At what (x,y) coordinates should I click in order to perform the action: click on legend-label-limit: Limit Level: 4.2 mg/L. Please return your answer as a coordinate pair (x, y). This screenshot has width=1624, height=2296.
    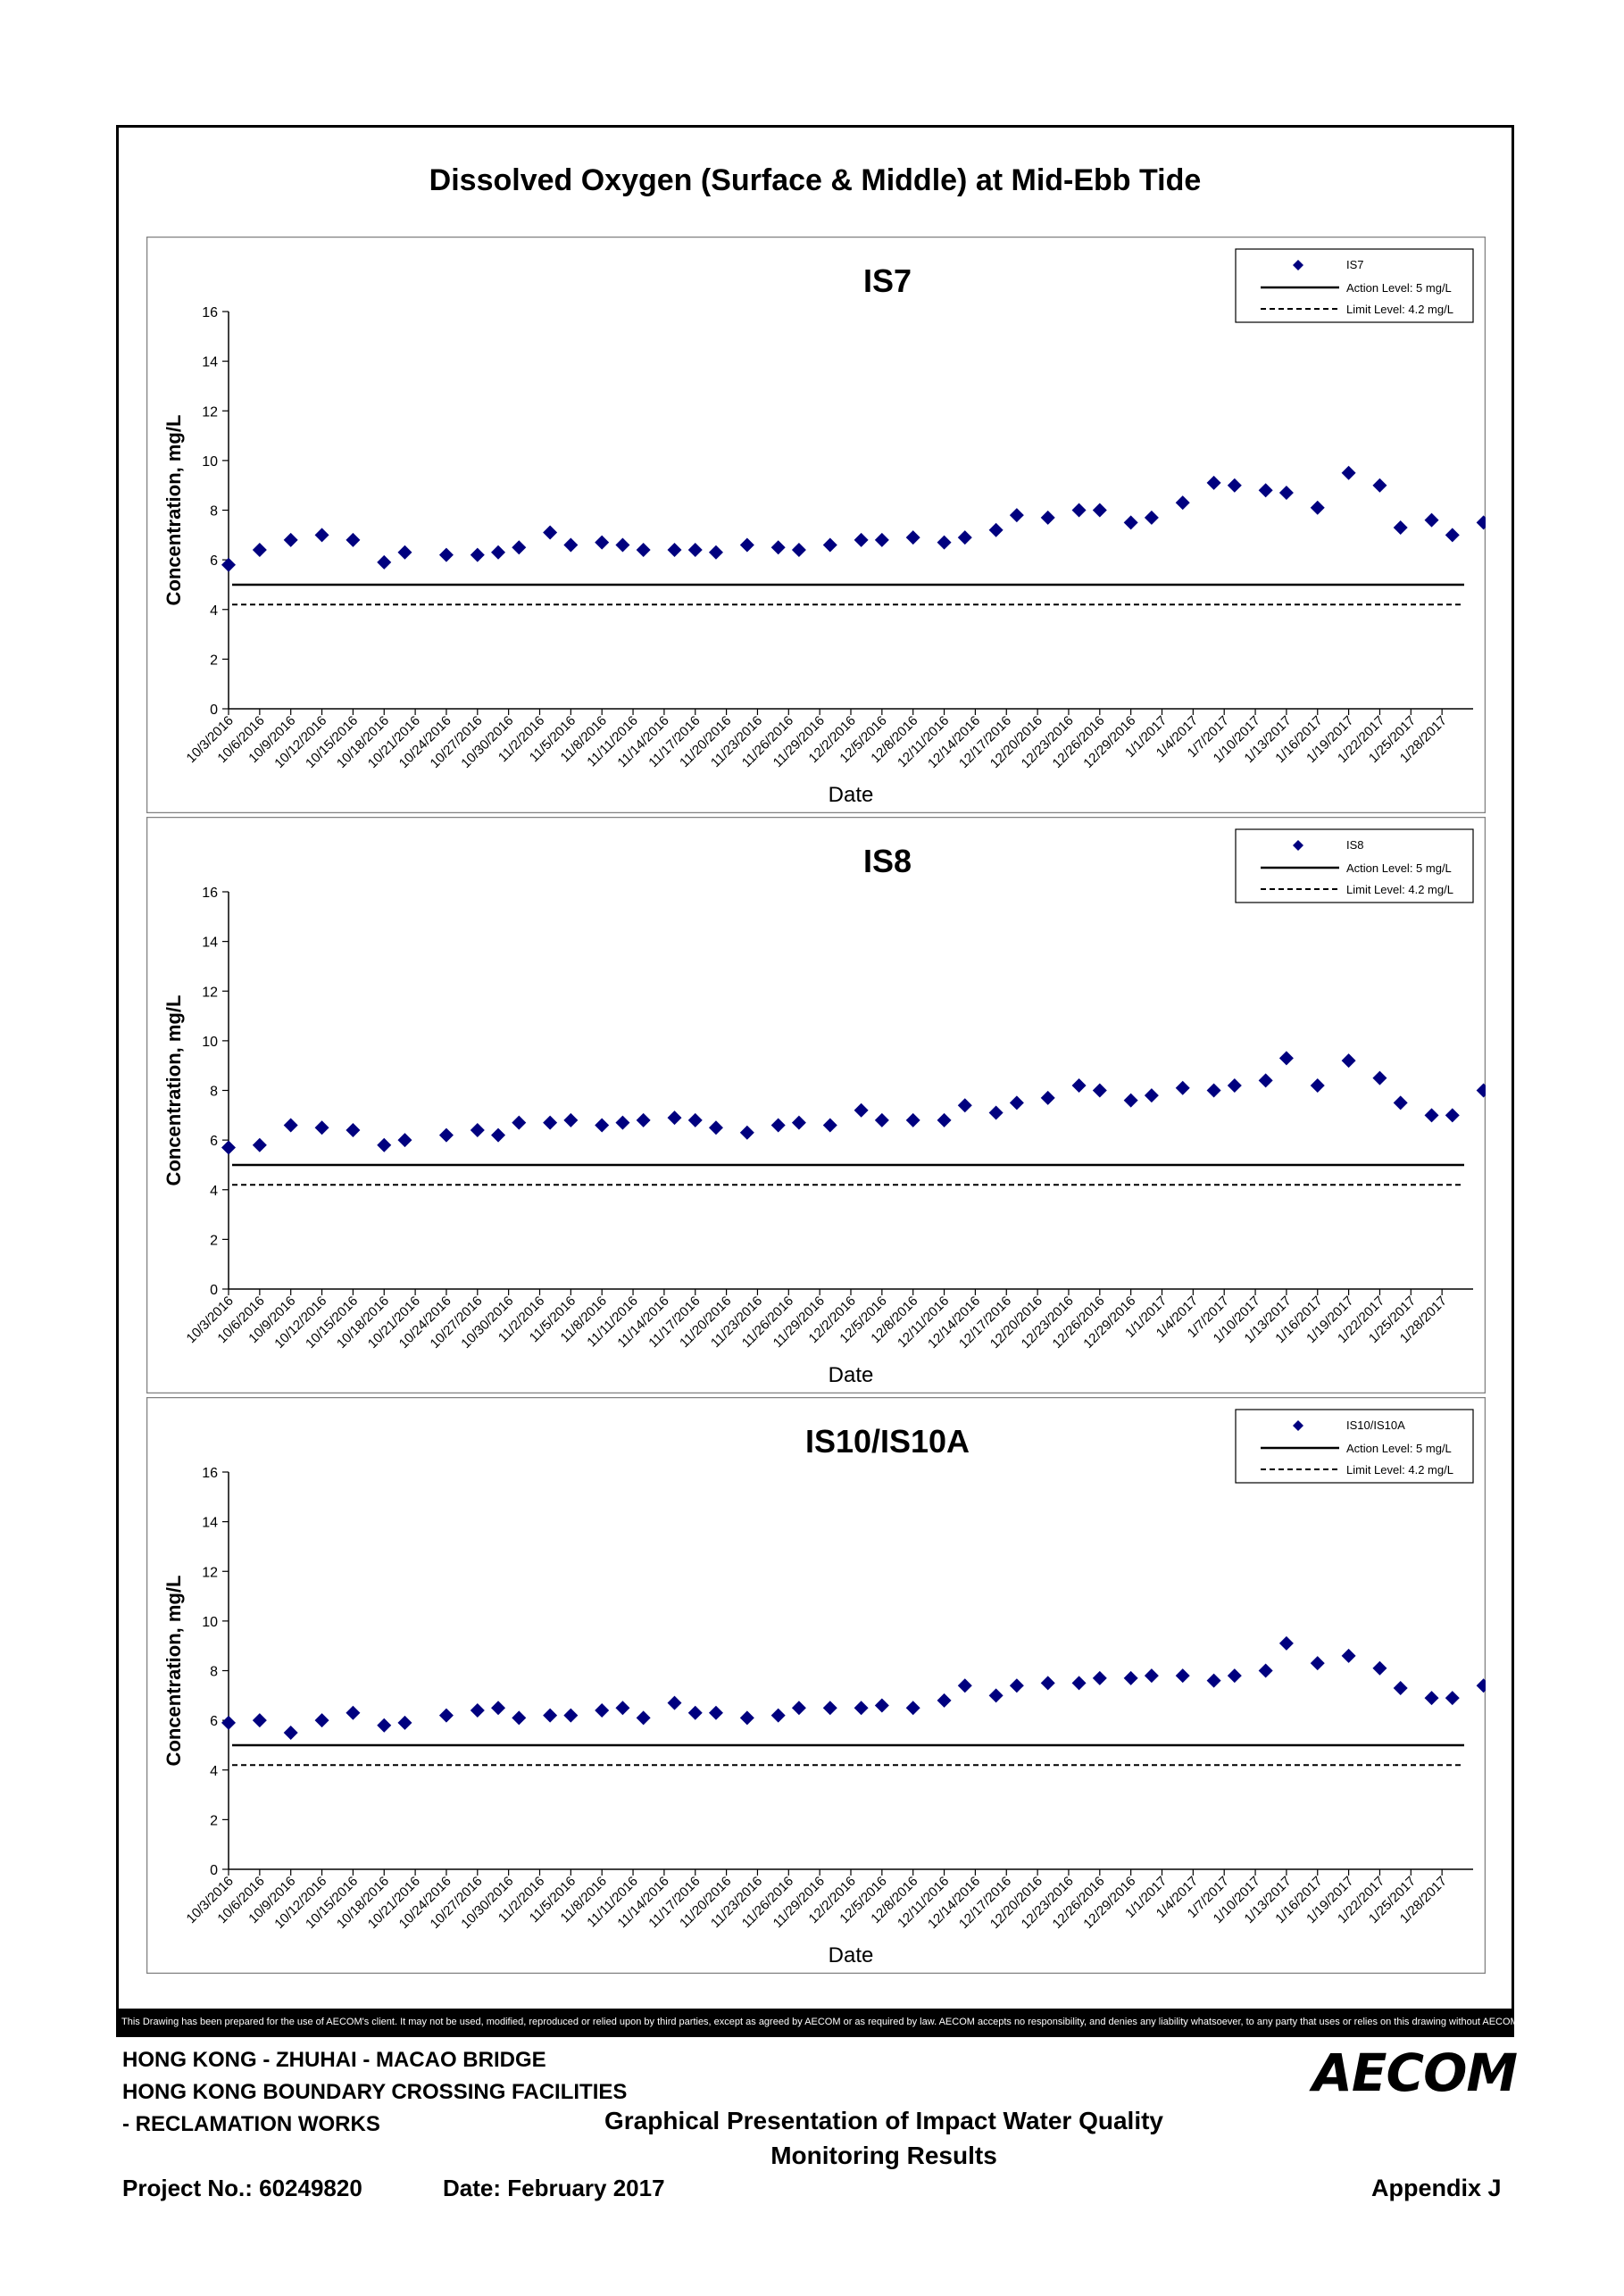
    Looking at the image, I should click on (1399, 889).